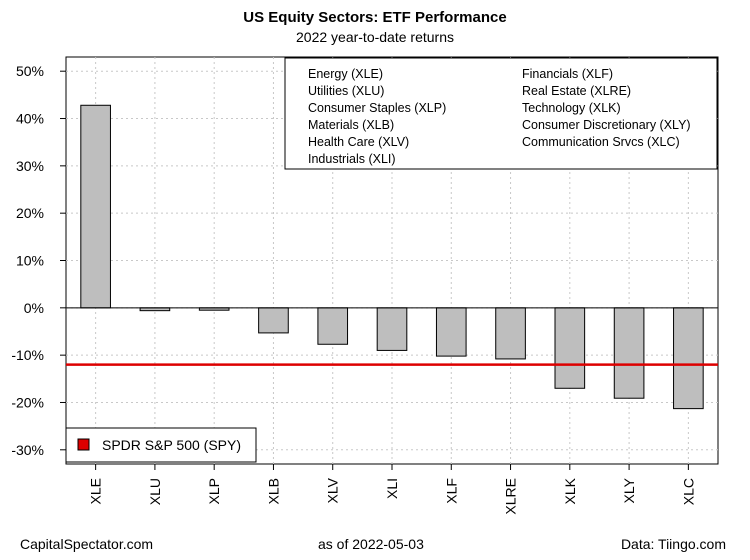  Describe the element at coordinates (34, 308) in the screenshot. I see `y-tick-label: 0%` at that location.